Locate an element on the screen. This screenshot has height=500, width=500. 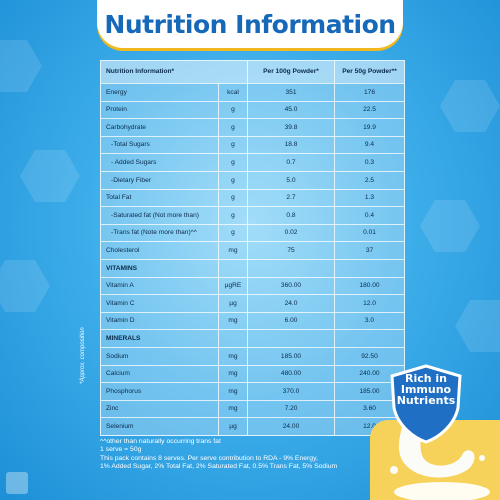
header-nutrient: Nutrition Information* is located at coordinates (140, 71).